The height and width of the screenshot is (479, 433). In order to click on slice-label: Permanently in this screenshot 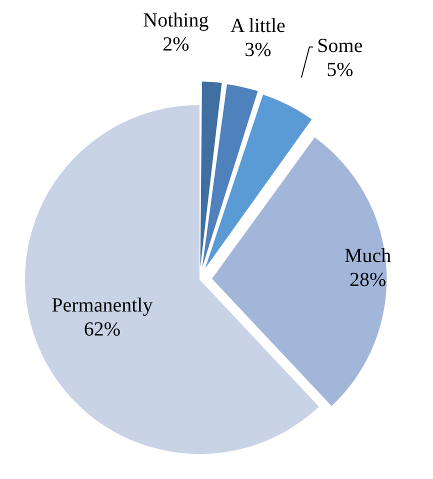, I will do `click(102, 305)`.